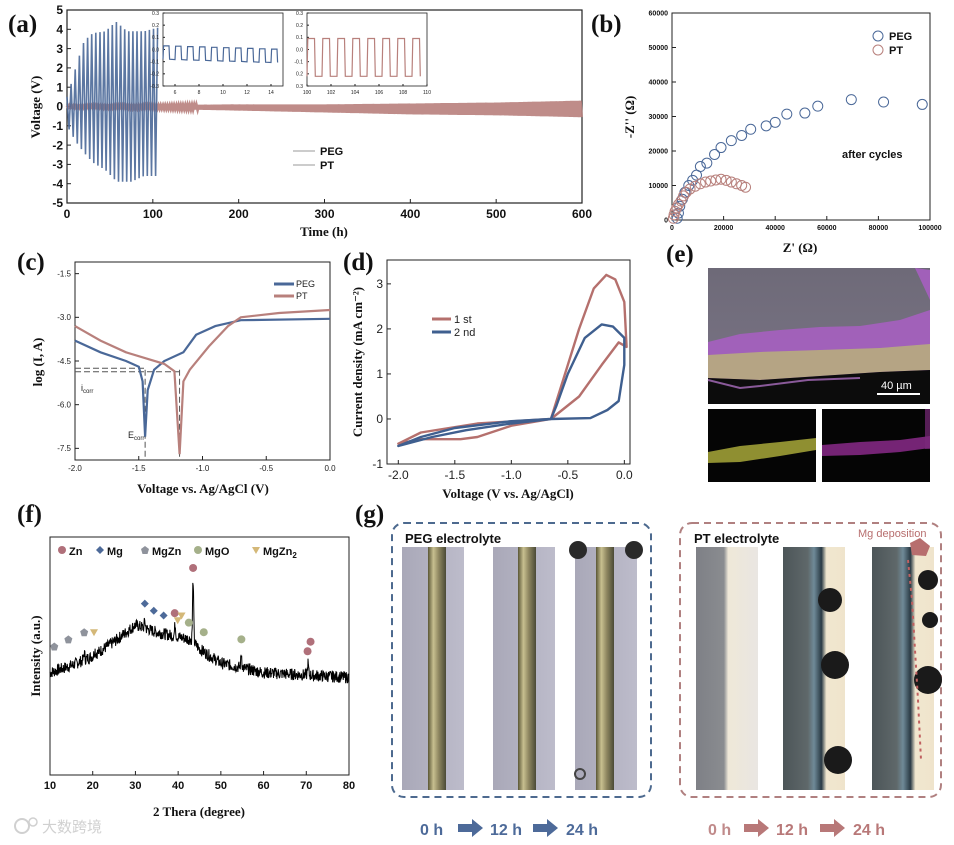 This screenshot has width=954, height=845. Describe the element at coordinates (220, 54) in the screenshot. I see `inset-peg-line` at that location.